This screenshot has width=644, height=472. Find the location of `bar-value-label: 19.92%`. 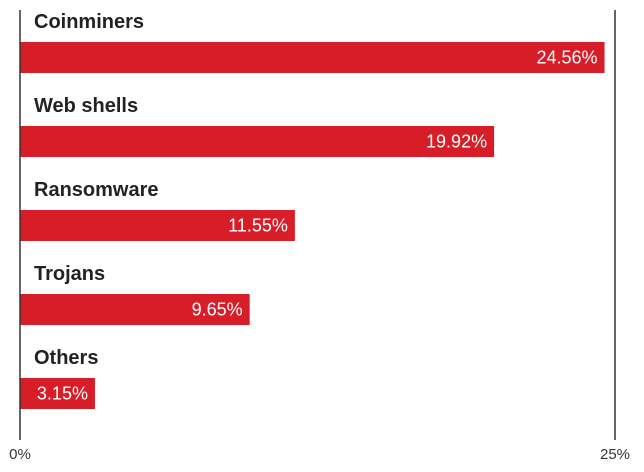

bar-value-label: 19.92% is located at coordinates (456, 142).